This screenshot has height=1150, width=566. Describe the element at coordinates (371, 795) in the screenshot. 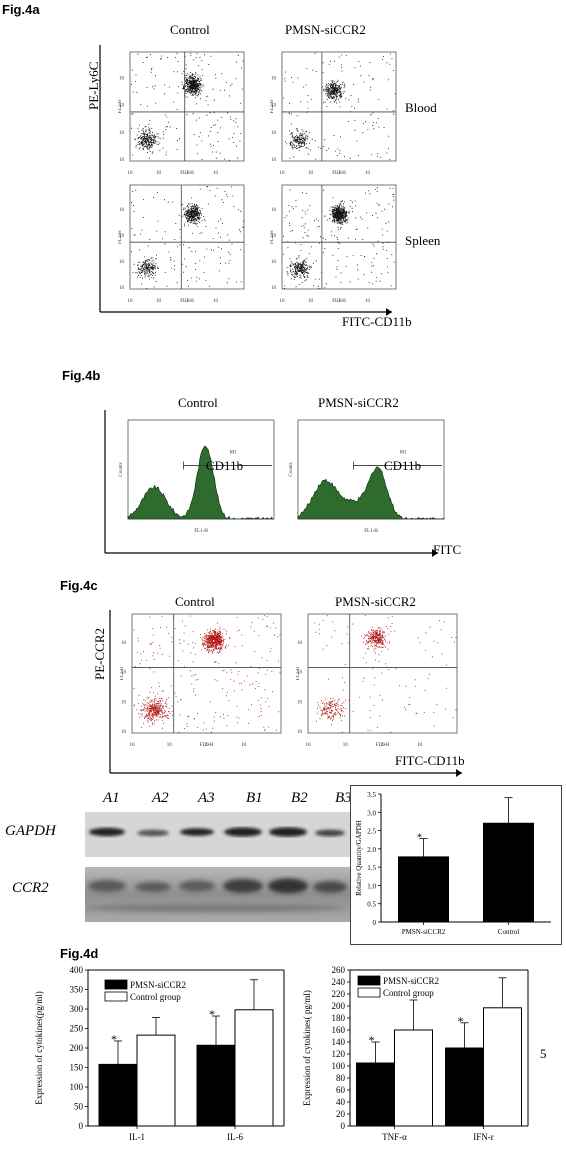

I see `y-tick-label: 3.5` at that location.